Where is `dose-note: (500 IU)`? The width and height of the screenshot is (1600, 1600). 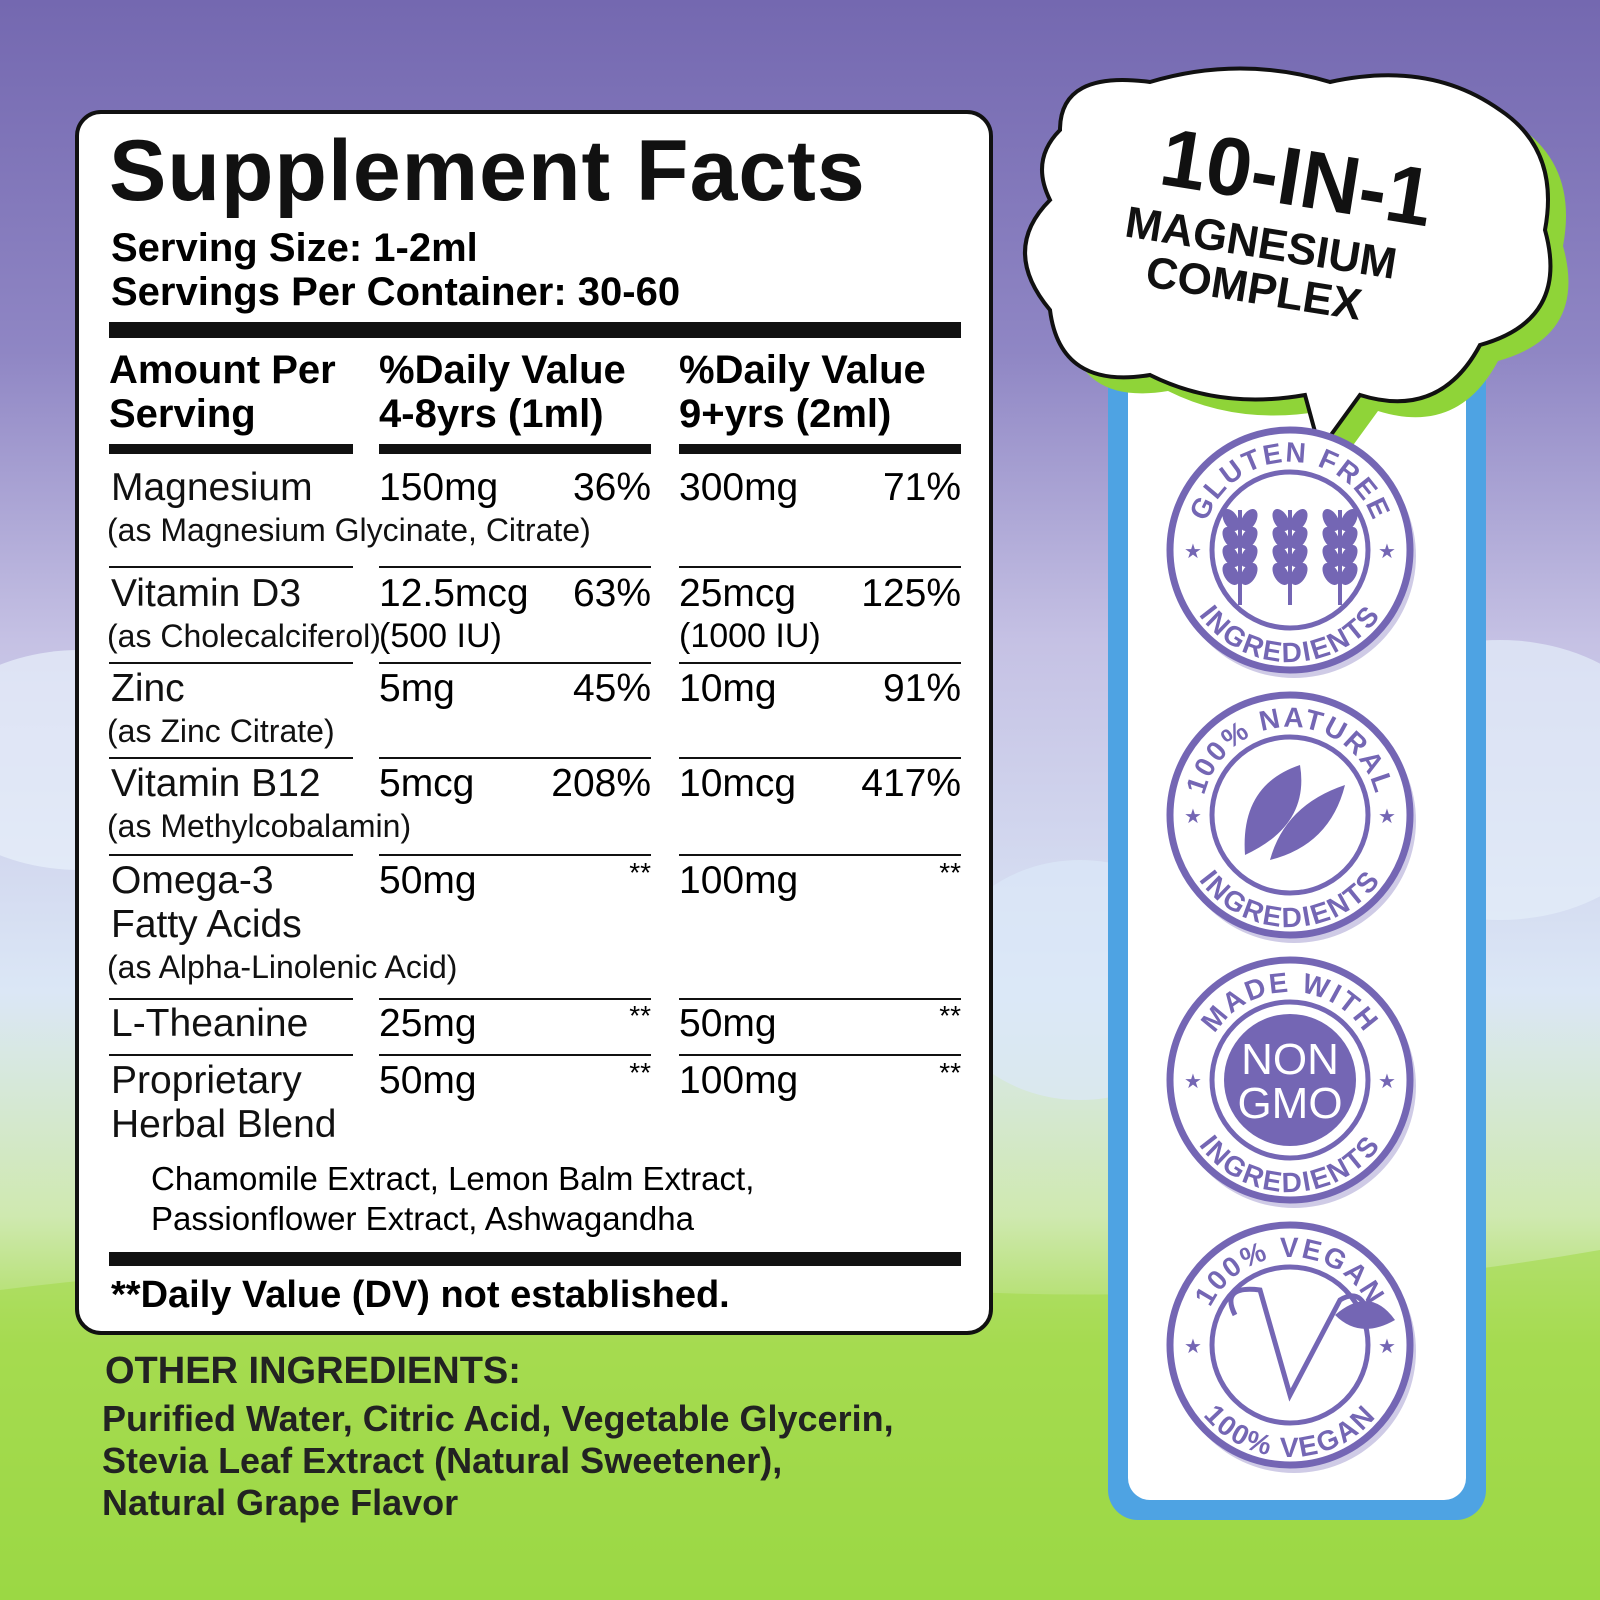
dose-note: (500 IU) is located at coordinates (440, 636).